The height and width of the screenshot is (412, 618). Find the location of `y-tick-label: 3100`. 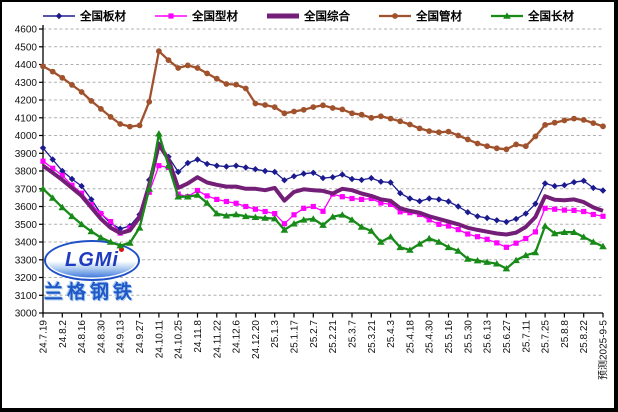

y-tick-label: 3100 is located at coordinates (26, 296).